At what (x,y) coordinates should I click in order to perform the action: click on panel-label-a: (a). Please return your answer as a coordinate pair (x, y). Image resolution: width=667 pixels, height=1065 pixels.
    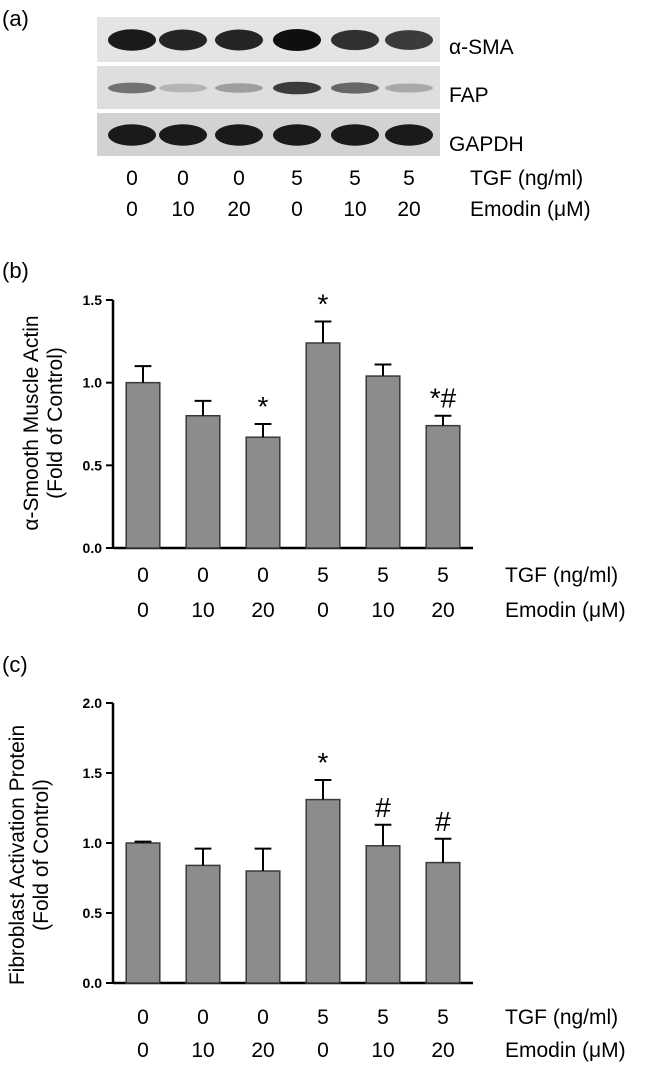
    Looking at the image, I should click on (15, 18).